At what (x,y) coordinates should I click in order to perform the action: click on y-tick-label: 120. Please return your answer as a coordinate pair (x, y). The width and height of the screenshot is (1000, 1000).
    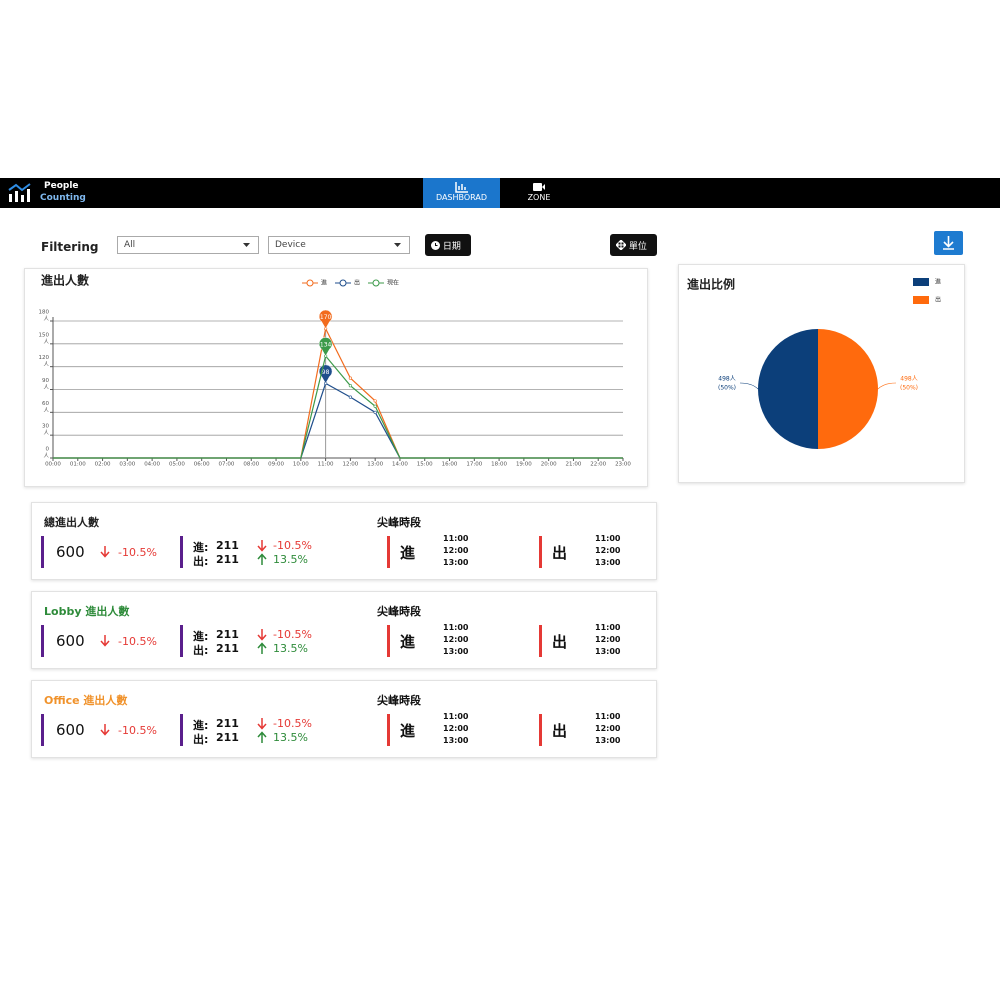
    Looking at the image, I should click on (44, 358).